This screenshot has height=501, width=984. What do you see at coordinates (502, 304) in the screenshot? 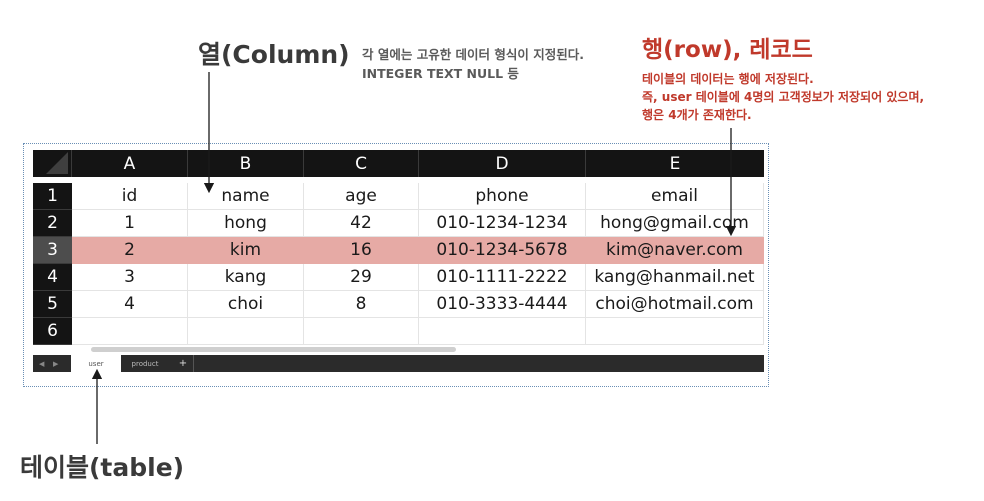
I see `cell-d5: 010-3333-4444` at bounding box center [502, 304].